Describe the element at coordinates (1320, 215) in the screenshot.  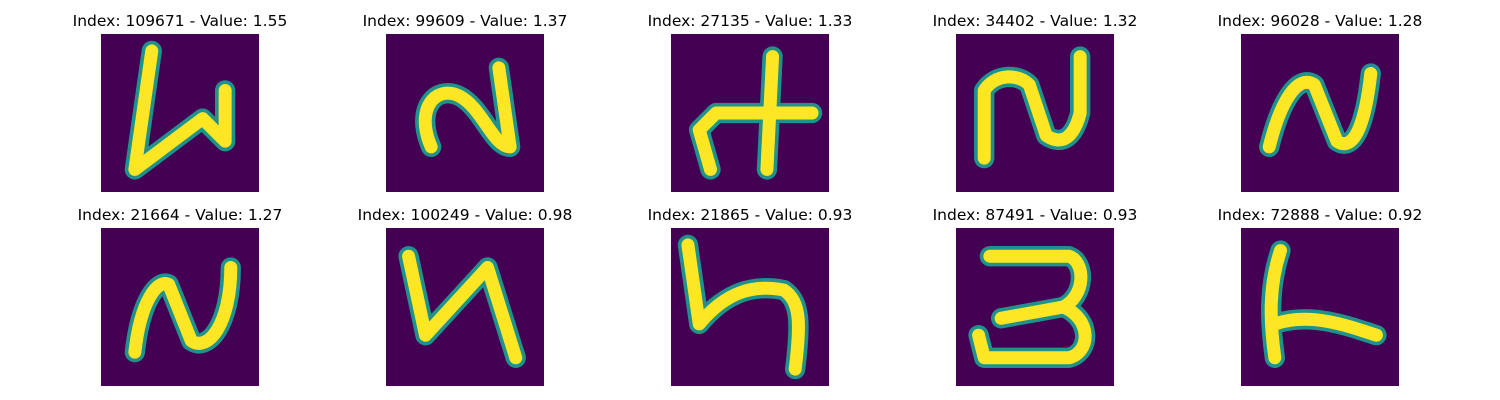
I see `panel-title: Index: 72888 - Value: 0.92` at that location.